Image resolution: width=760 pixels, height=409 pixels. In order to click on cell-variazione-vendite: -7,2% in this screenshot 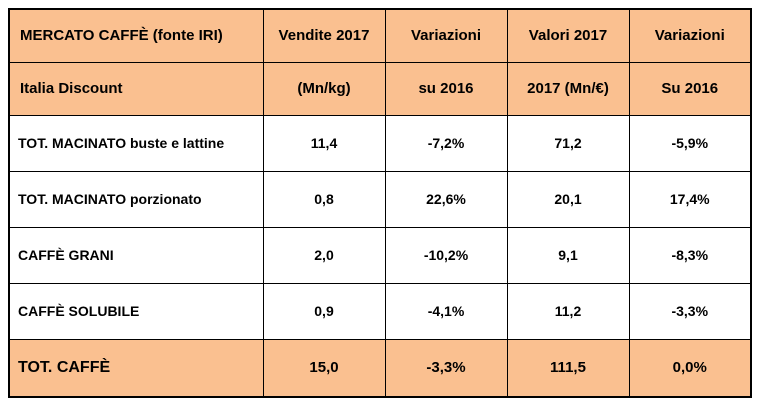, I will do `click(446, 143)`.